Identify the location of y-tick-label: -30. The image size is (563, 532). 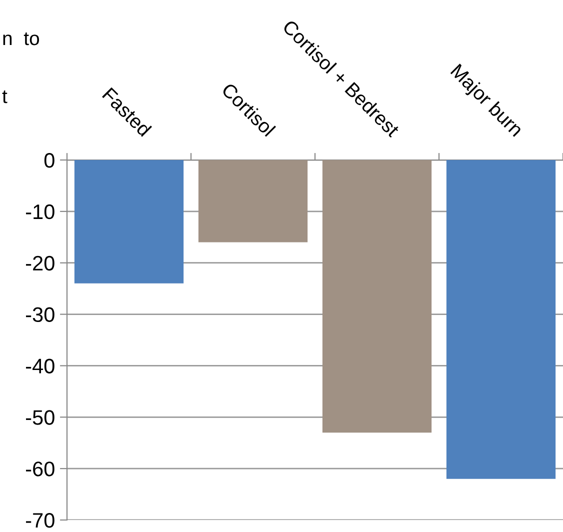
(40, 314).